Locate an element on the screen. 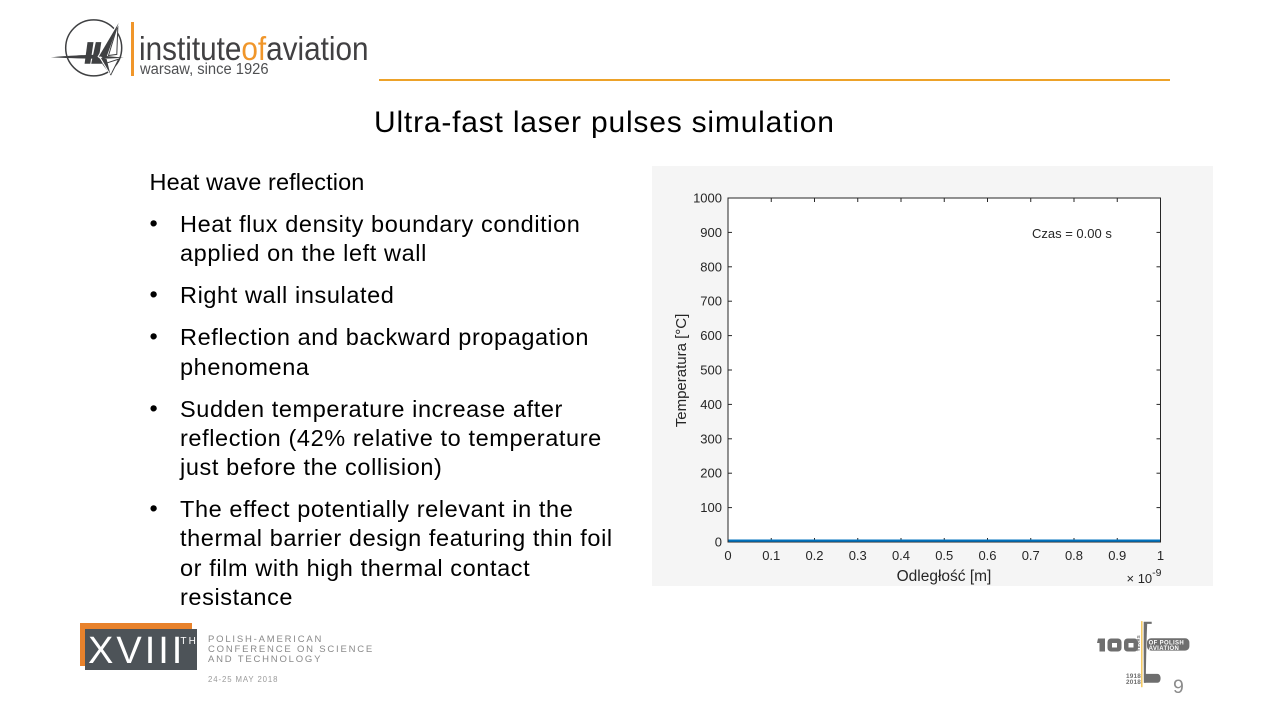 The width and height of the screenshot is (1280, 720). svg-text: 0.2 is located at coordinates (814, 555).